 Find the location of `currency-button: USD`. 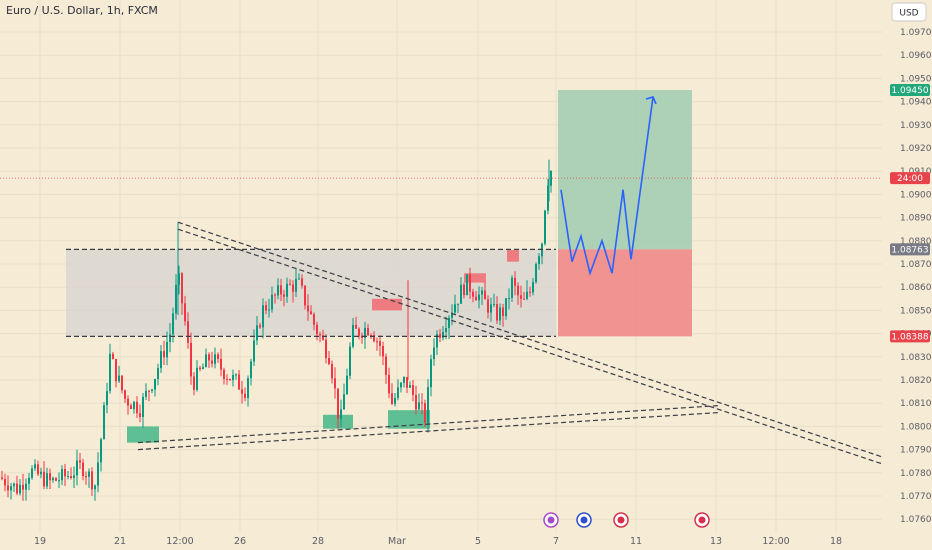

currency-button: USD is located at coordinates (909, 12).